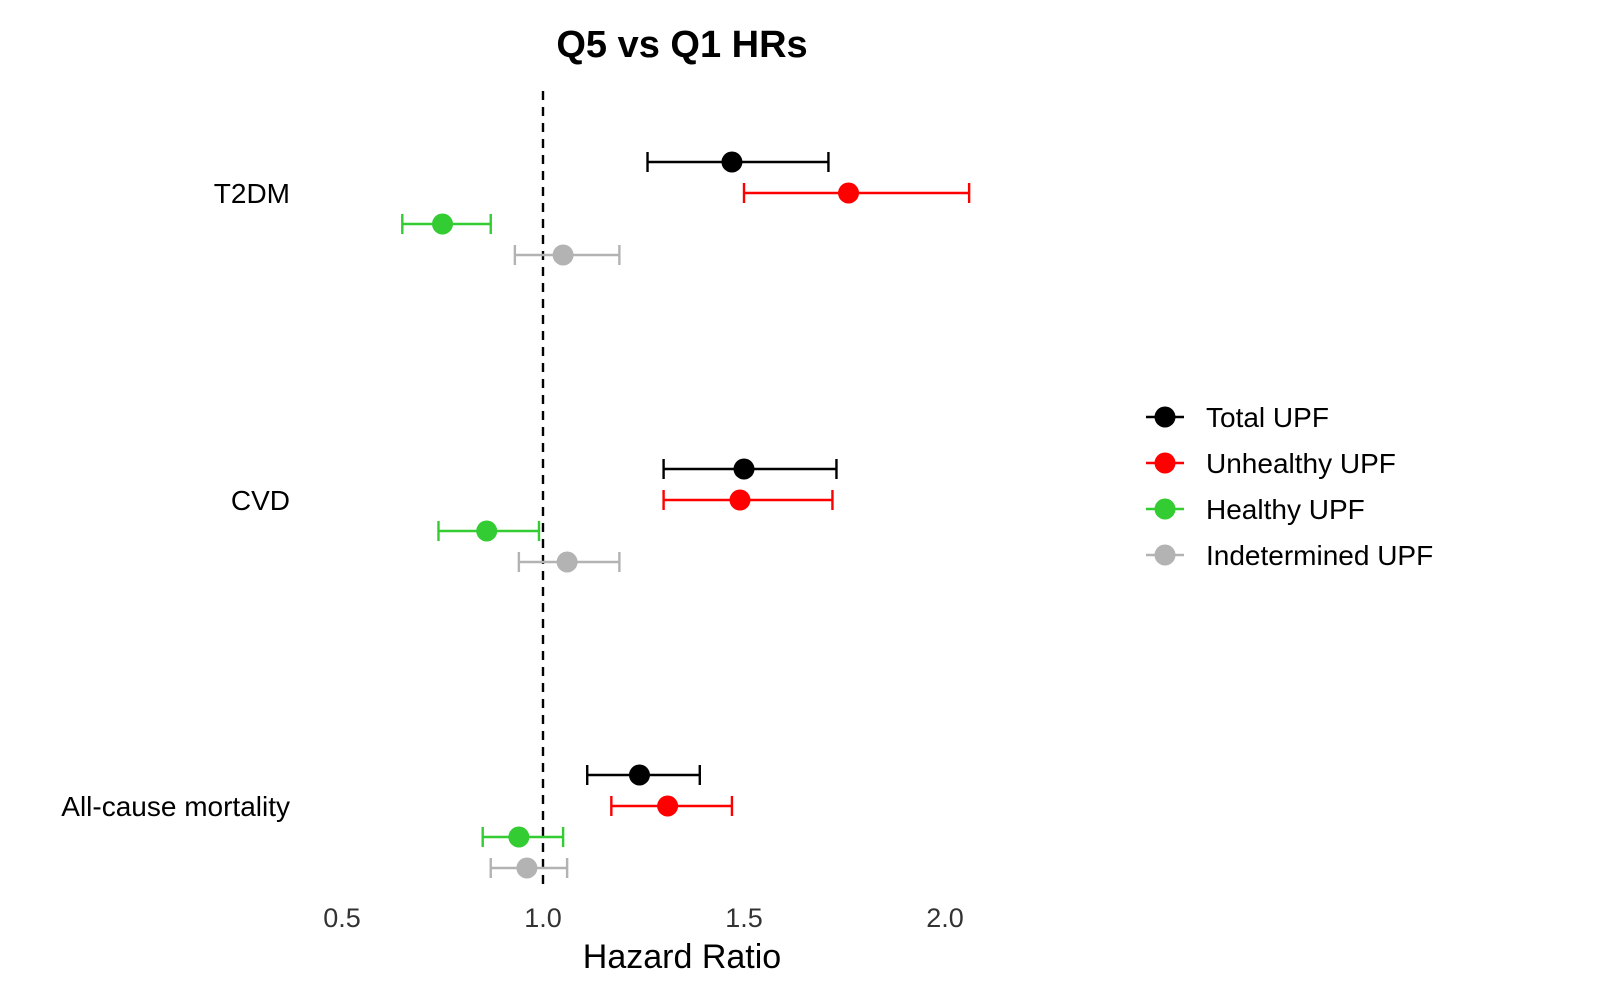 This screenshot has width=1606, height=994. What do you see at coordinates (1285, 509) in the screenshot?
I see `legend-label: Healthy UPF` at bounding box center [1285, 509].